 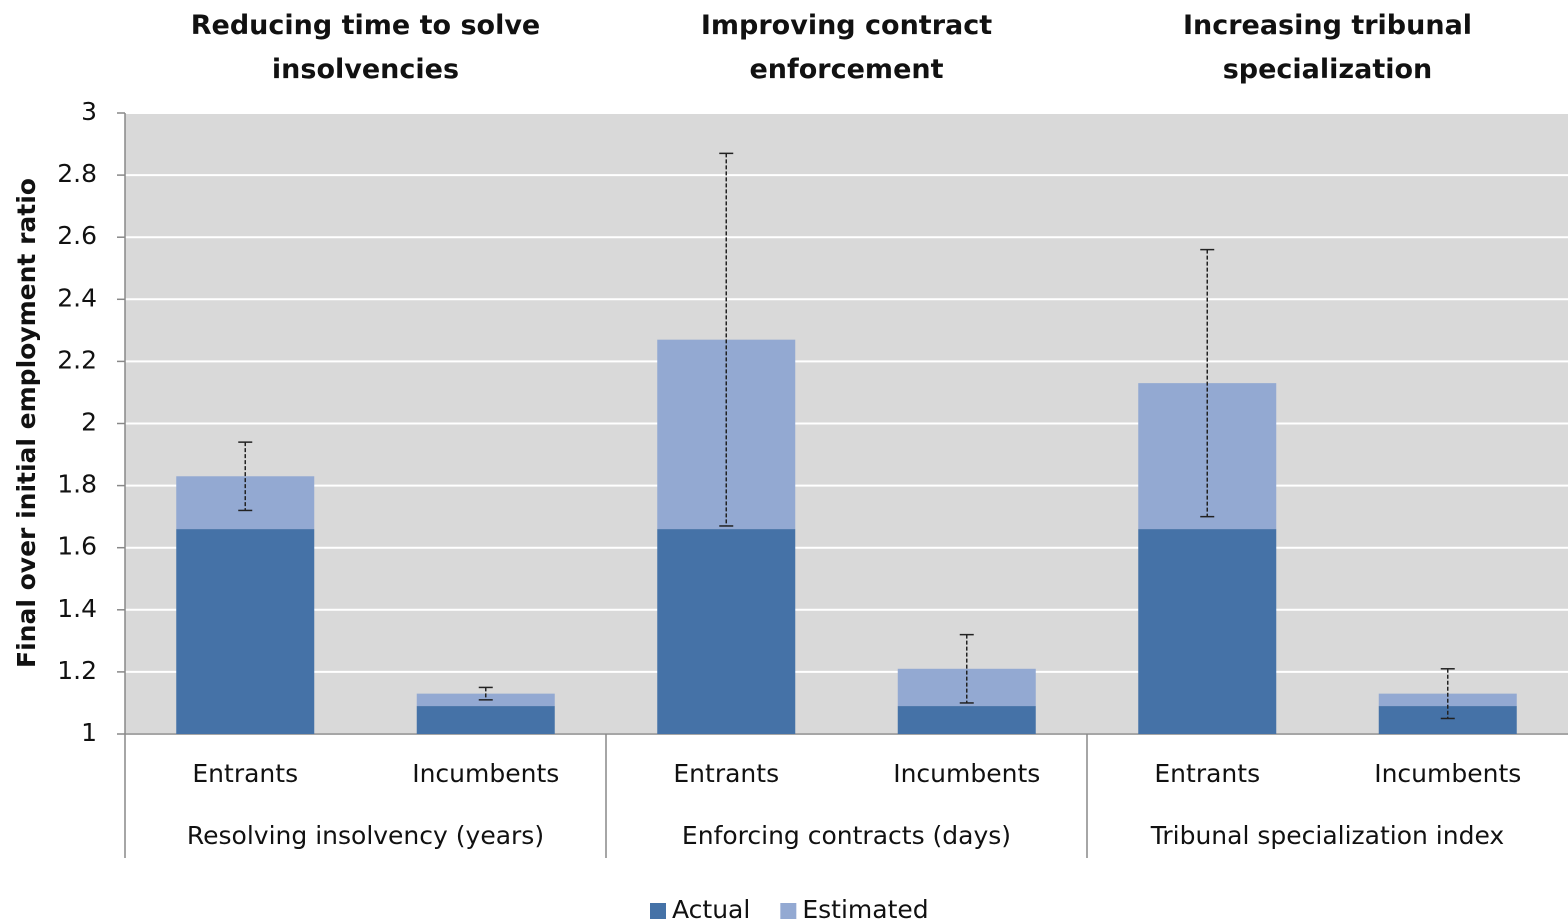 I want to click on y-tick-label: 1.6, so click(x=77, y=546).